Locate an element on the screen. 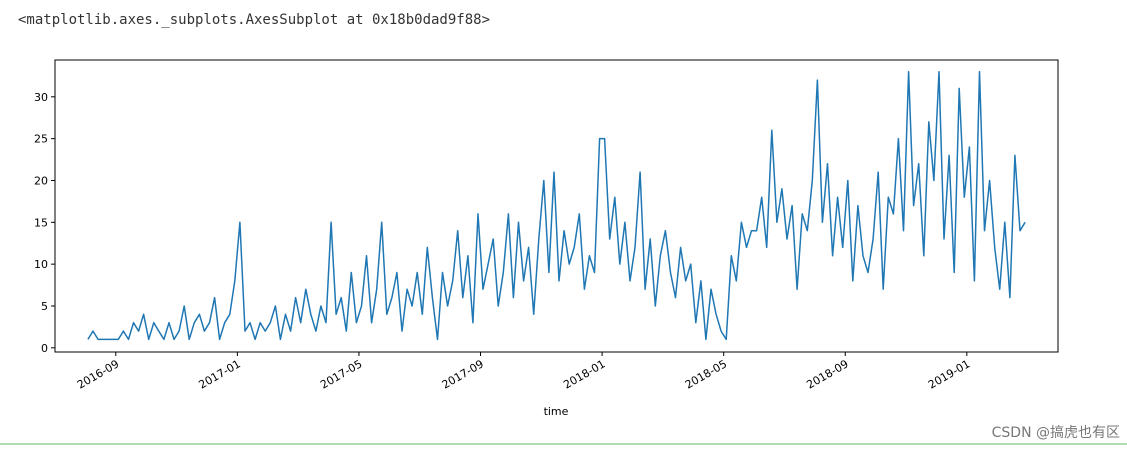 The width and height of the screenshot is (1127, 456). y-tick-label: 20 is located at coordinates (41, 180).